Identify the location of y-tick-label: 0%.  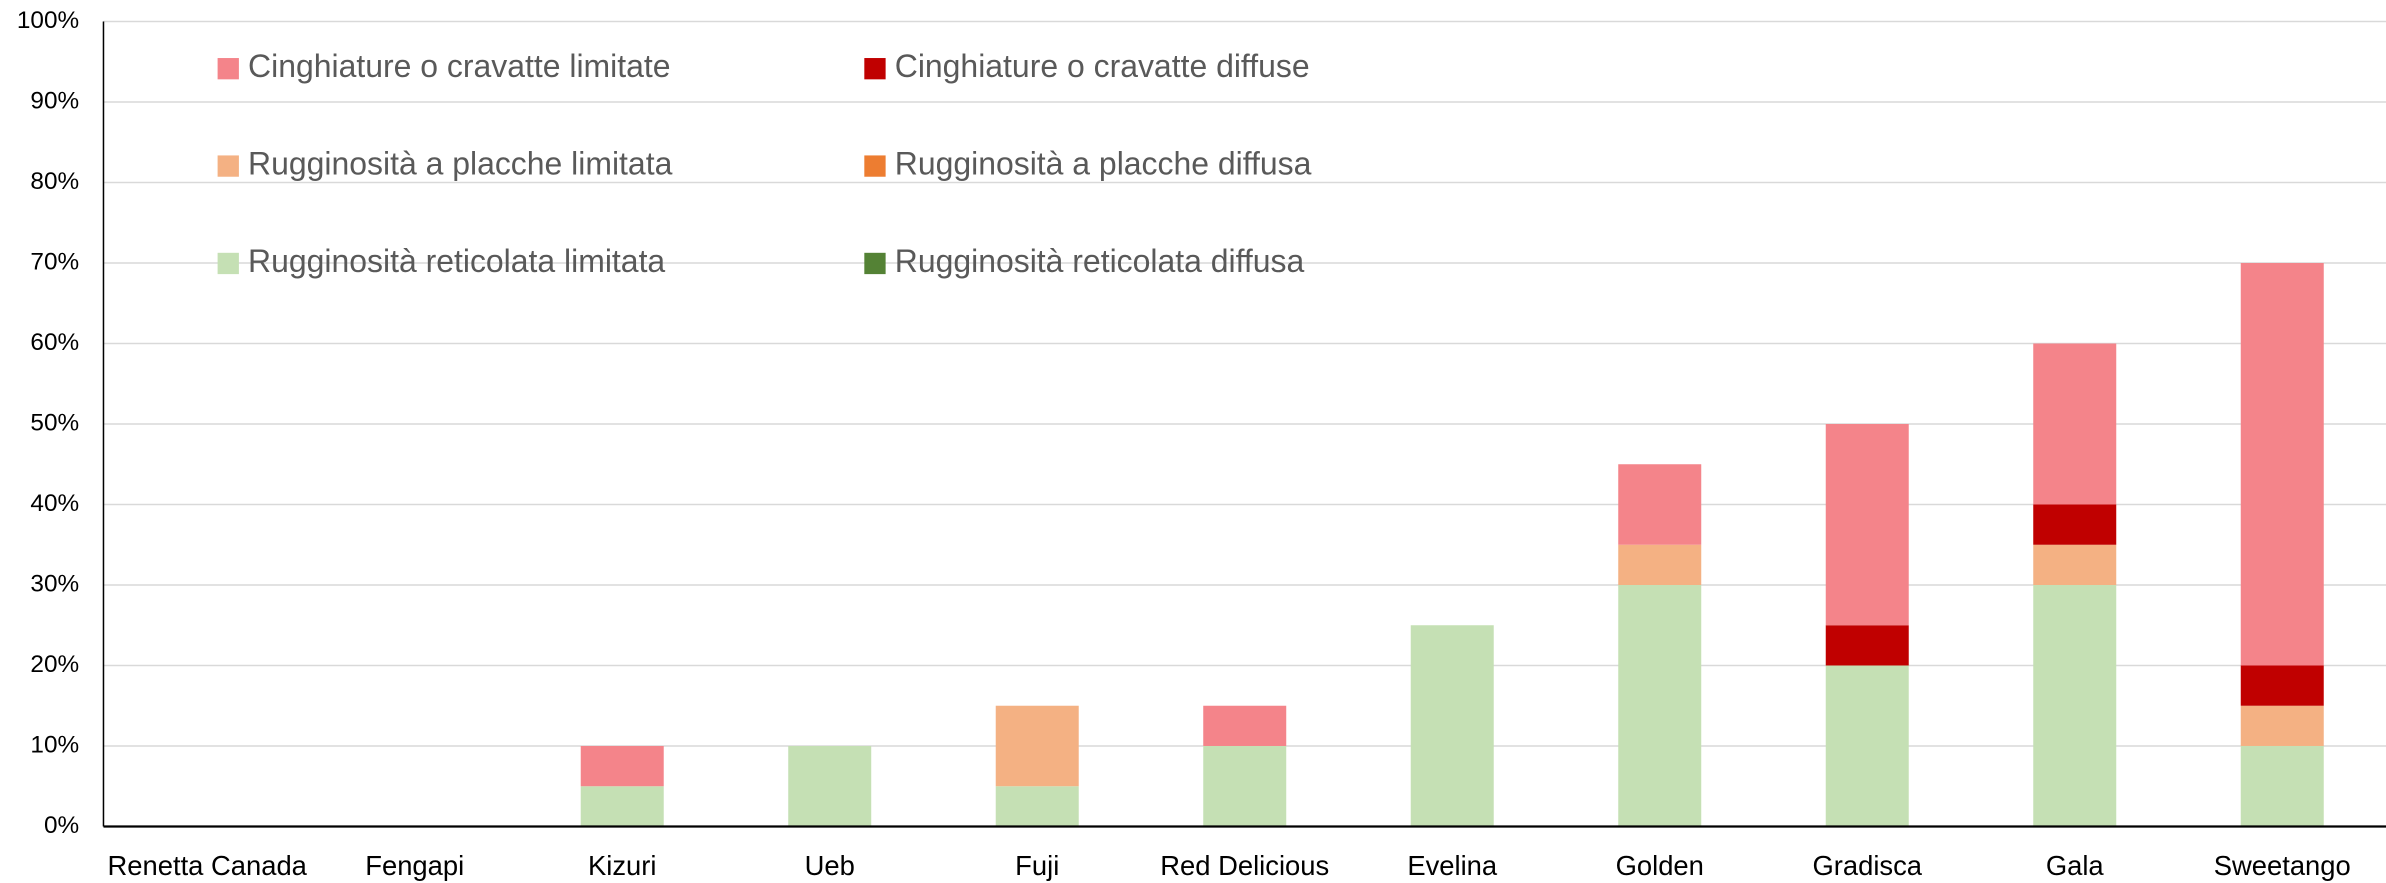
(61, 825).